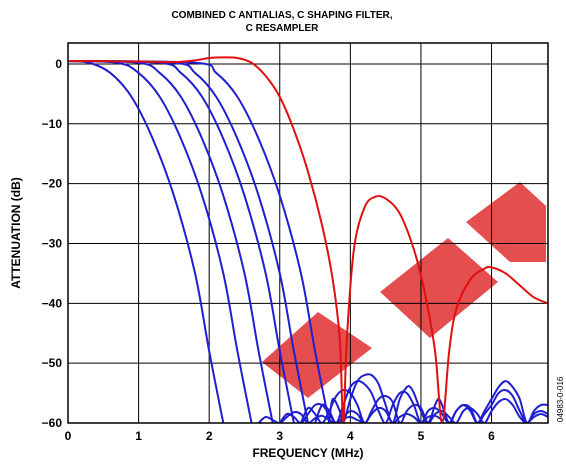  I want to click on y-tick-label: −20, so click(52, 184).